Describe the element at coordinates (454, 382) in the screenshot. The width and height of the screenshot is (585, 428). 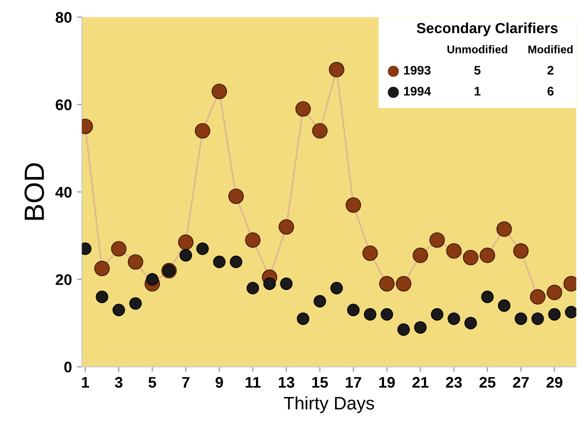
I see `x-tick-label: 23` at that location.